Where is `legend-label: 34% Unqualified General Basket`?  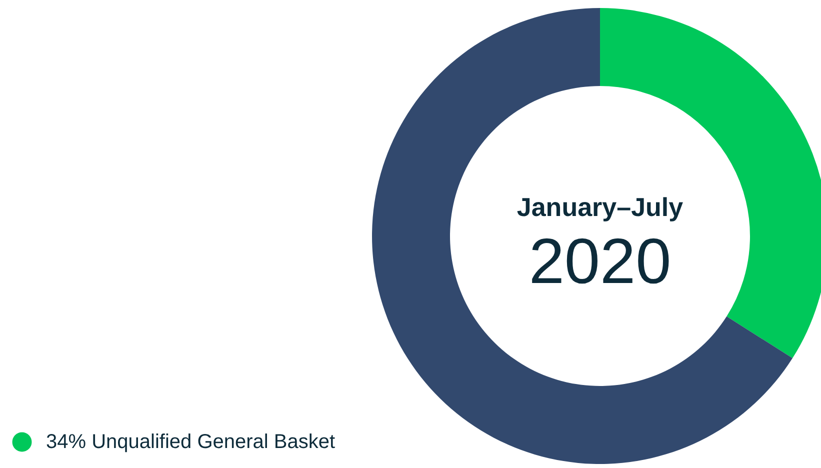
legend-label: 34% Unqualified General Basket is located at coordinates (191, 442).